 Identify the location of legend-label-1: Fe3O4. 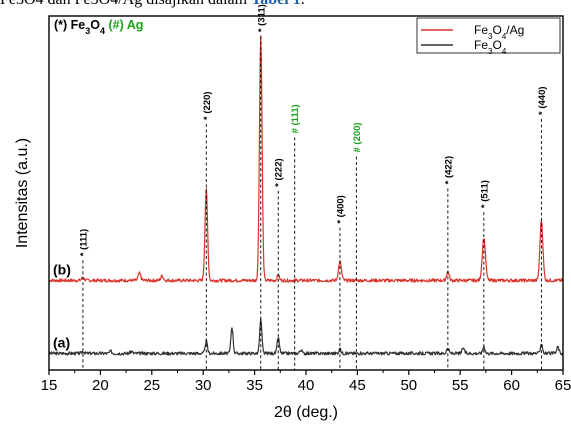
(490, 47).